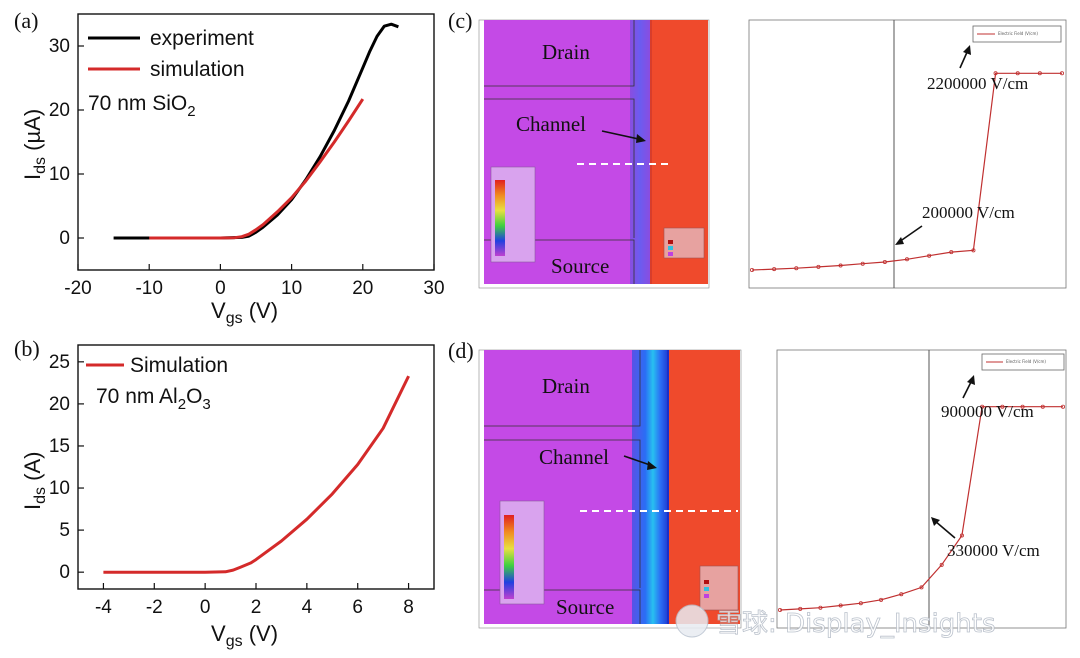 This screenshot has height=658, width=1080. Describe the element at coordinates (59, 110) in the screenshot. I see `panel-a-ytick-label: 20` at that location.